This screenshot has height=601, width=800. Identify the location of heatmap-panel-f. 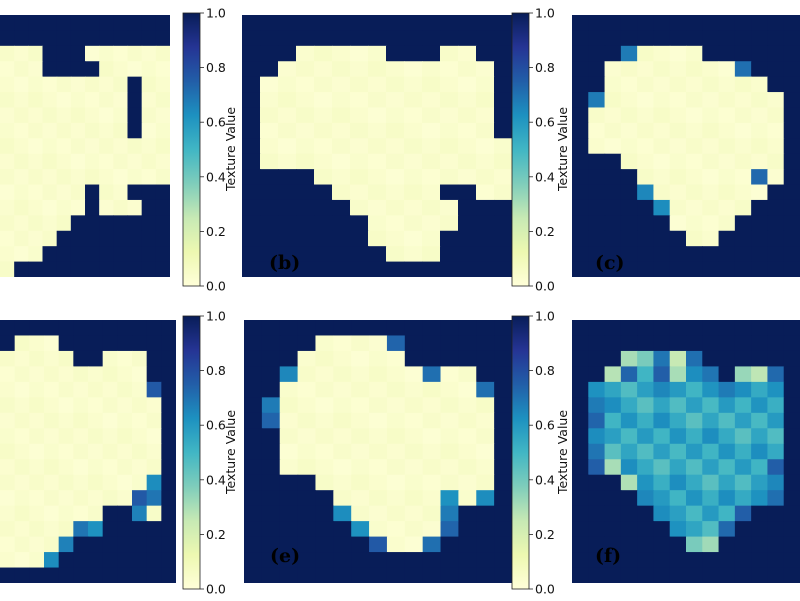
(686, 451).